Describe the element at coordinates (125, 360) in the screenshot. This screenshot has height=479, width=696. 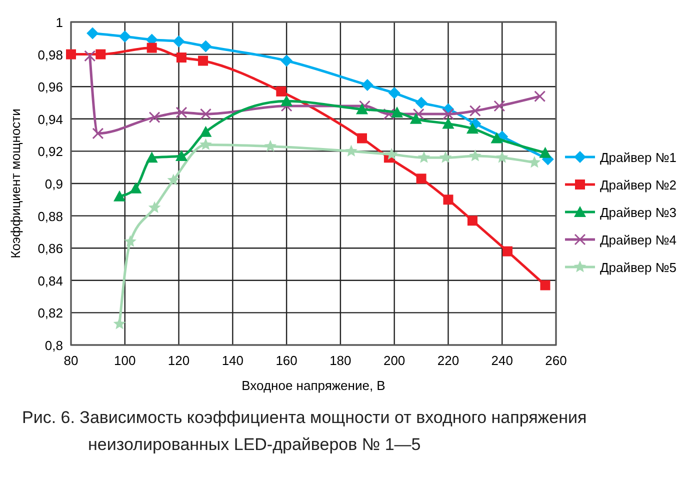
I see `x-tick-label: 100` at that location.